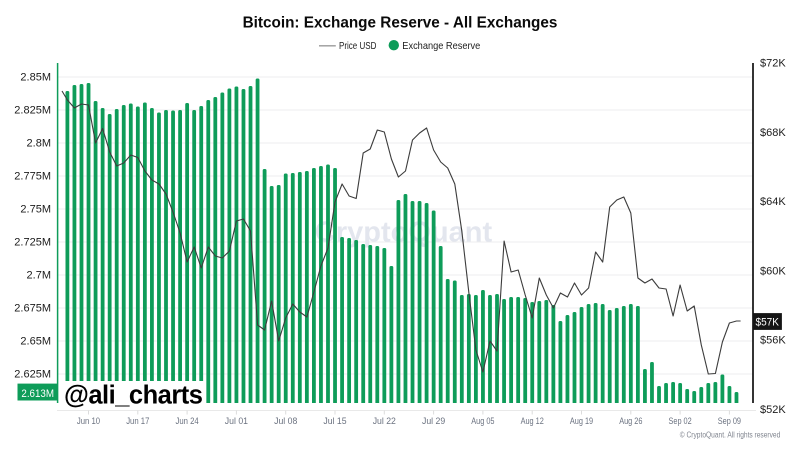 Image resolution: width=800 pixels, height=455 pixels. Describe the element at coordinates (334, 420) in the screenshot. I see `svg-text: Jul 15` at that location.